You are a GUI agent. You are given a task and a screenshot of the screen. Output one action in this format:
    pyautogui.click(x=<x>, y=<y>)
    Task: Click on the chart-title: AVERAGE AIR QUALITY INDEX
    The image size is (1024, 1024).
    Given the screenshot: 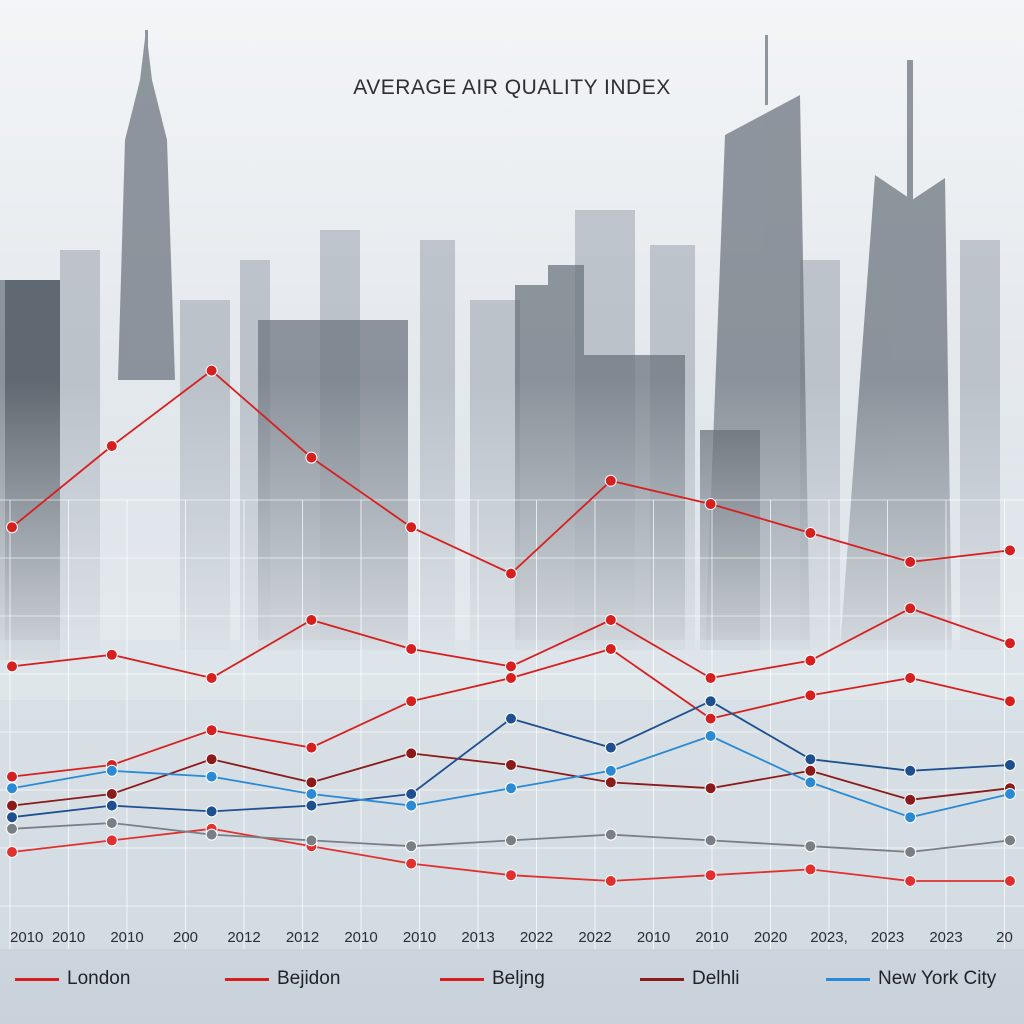 What is the action you would take?
    pyautogui.click(x=512, y=87)
    